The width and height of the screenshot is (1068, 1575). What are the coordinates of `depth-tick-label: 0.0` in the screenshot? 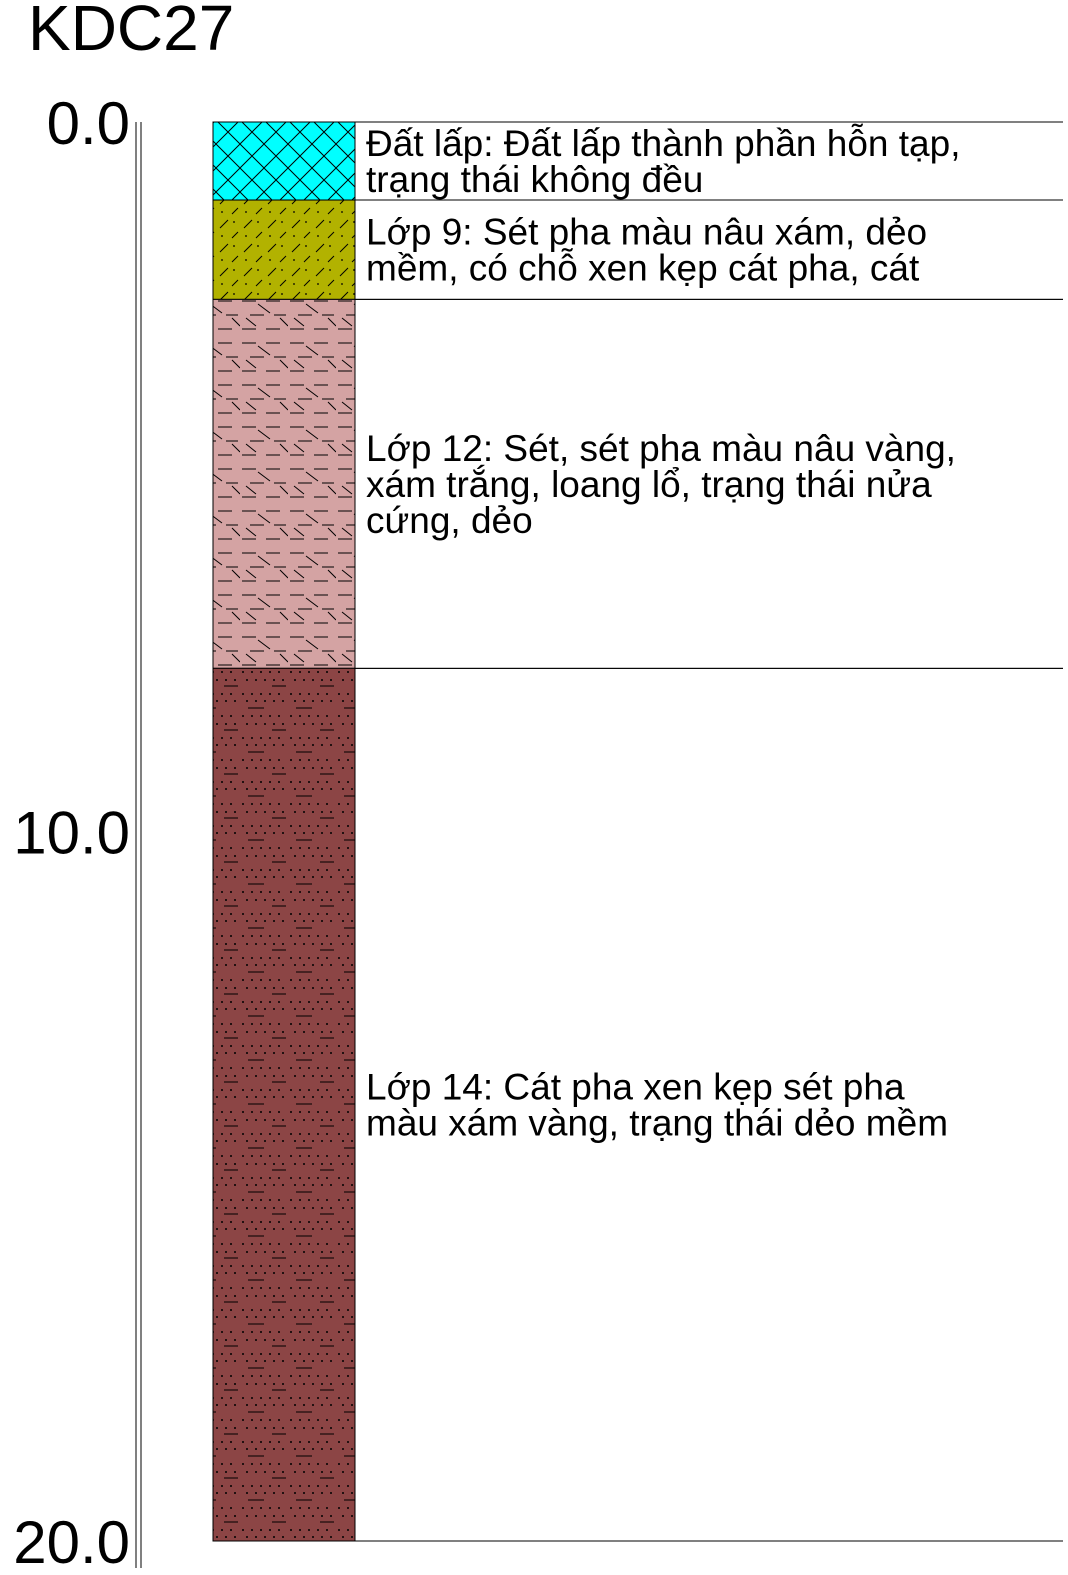 It's located at (88, 123).